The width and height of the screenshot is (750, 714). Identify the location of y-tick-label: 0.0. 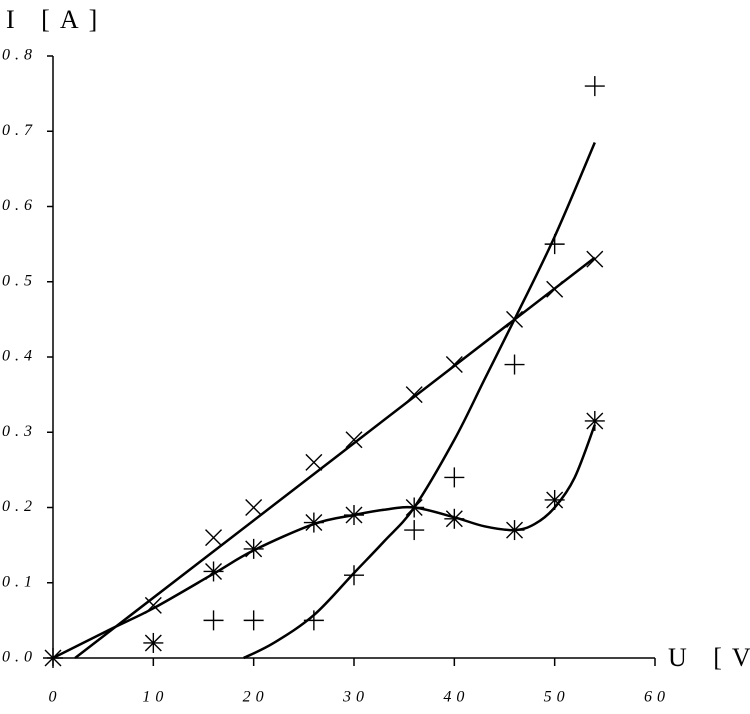
(19, 657).